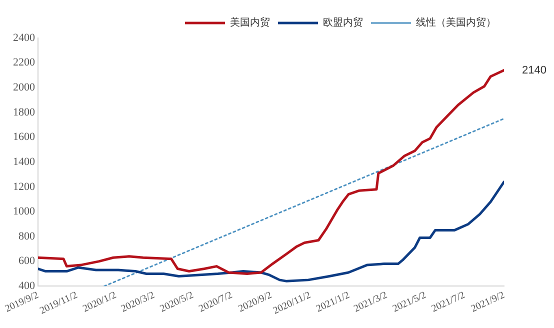  Describe the element at coordinates (27, 286) in the screenshot. I see `y-tick-label: 400` at that location.